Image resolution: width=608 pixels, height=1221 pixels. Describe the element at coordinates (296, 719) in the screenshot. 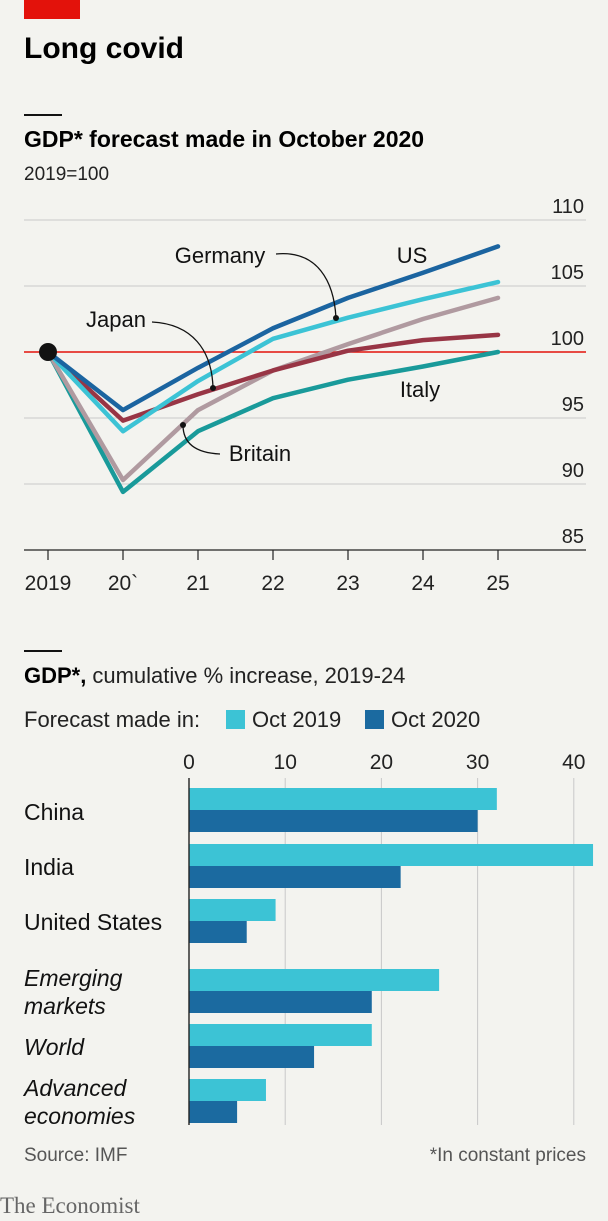

I see `legend-label-oct-2019: Oct 2019` at that location.